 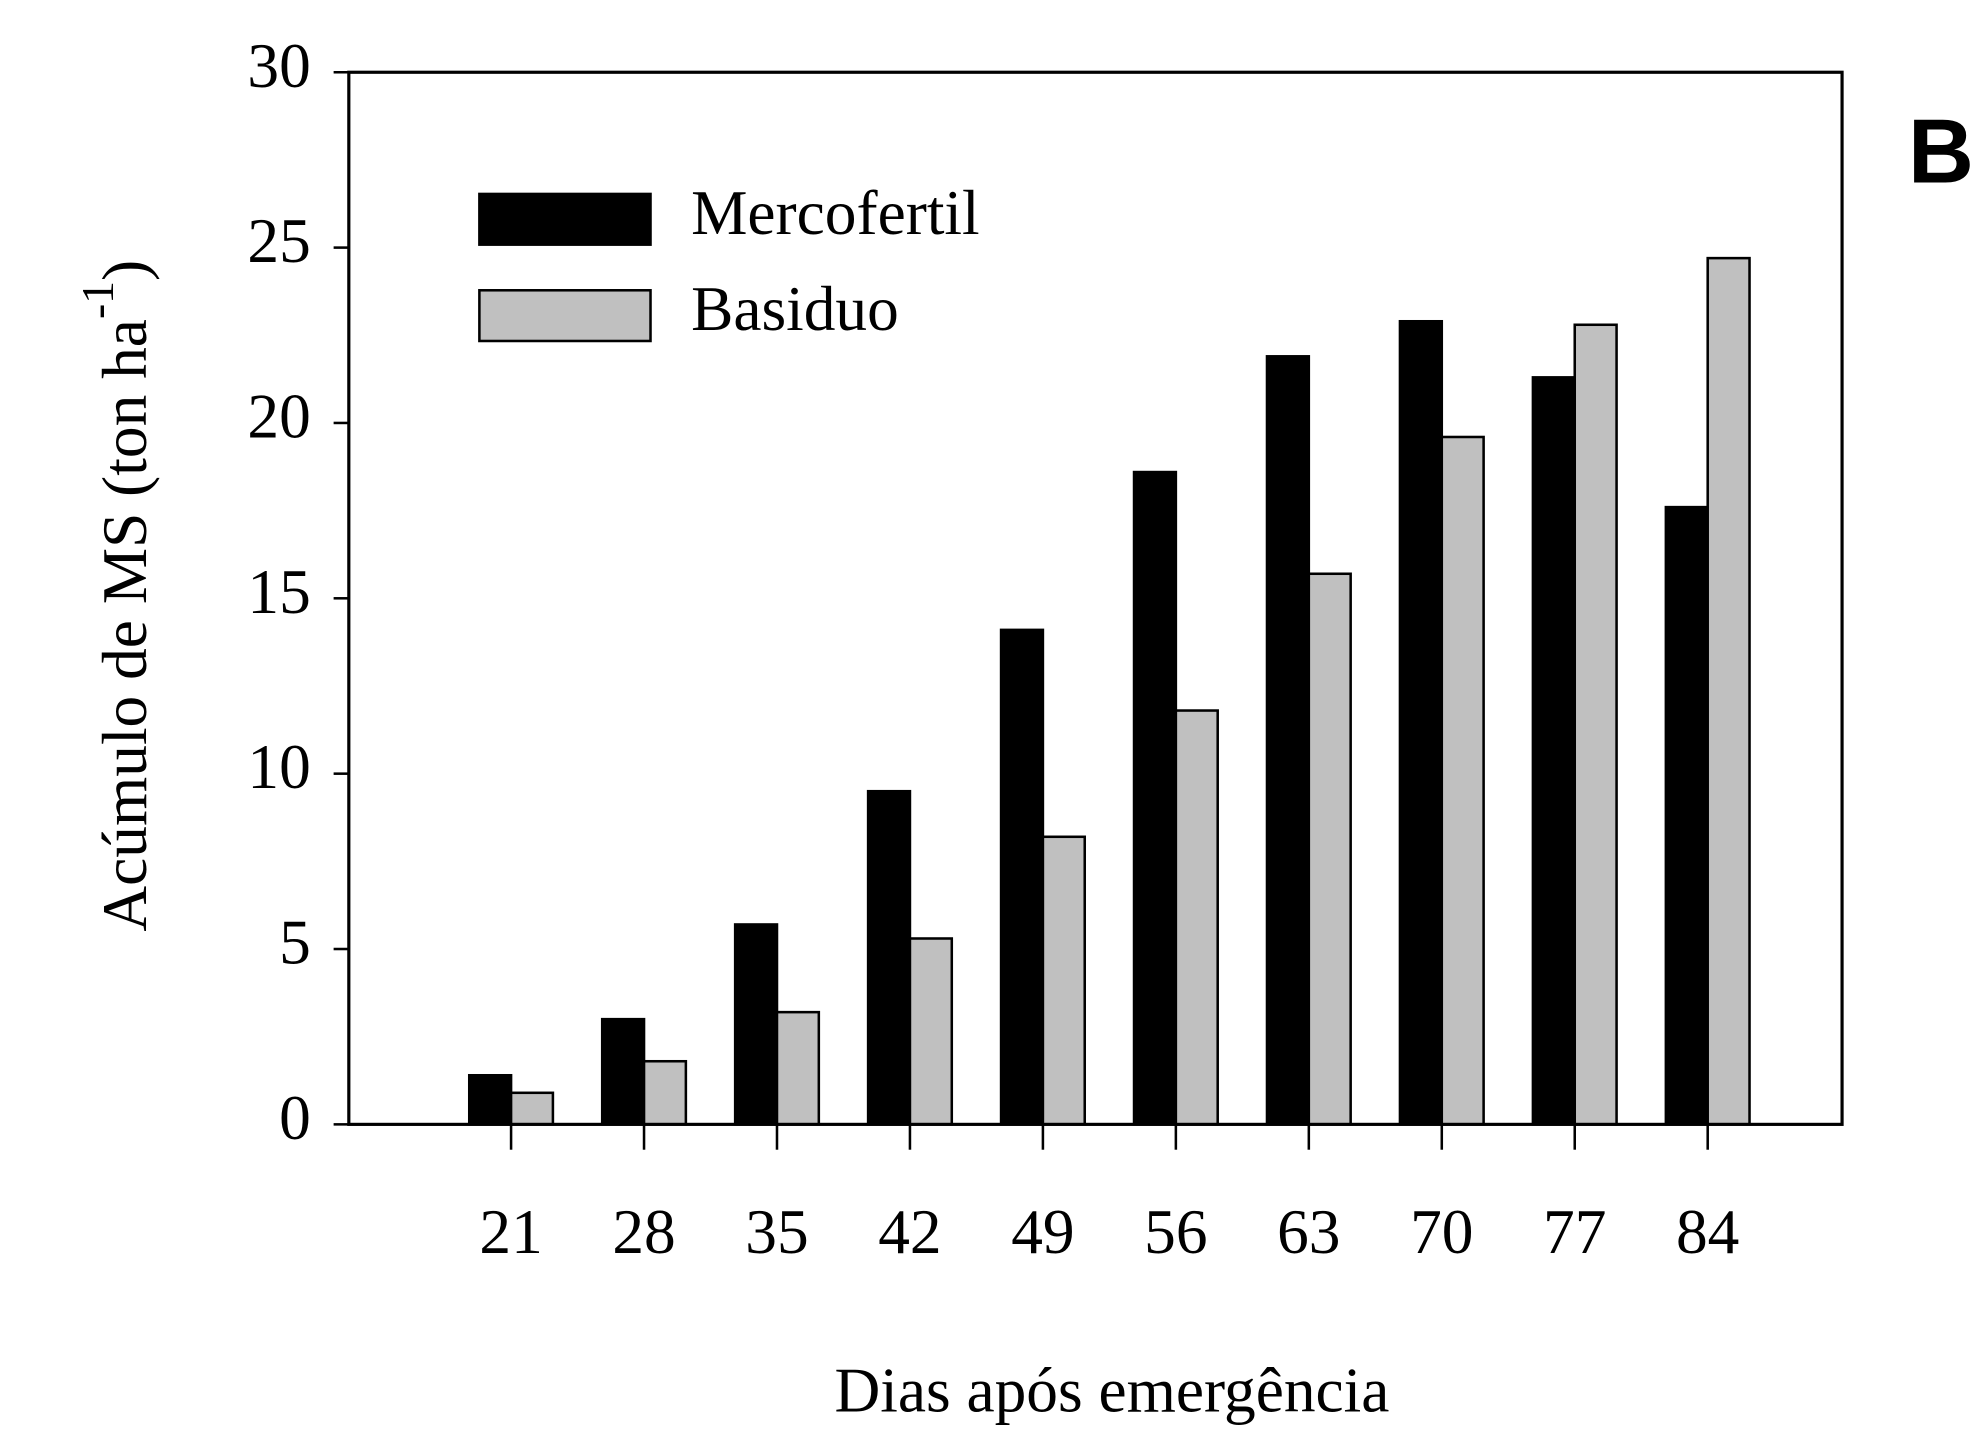 What do you see at coordinates (510, 1232) in the screenshot?
I see `x-tick-label: 21` at bounding box center [510, 1232].